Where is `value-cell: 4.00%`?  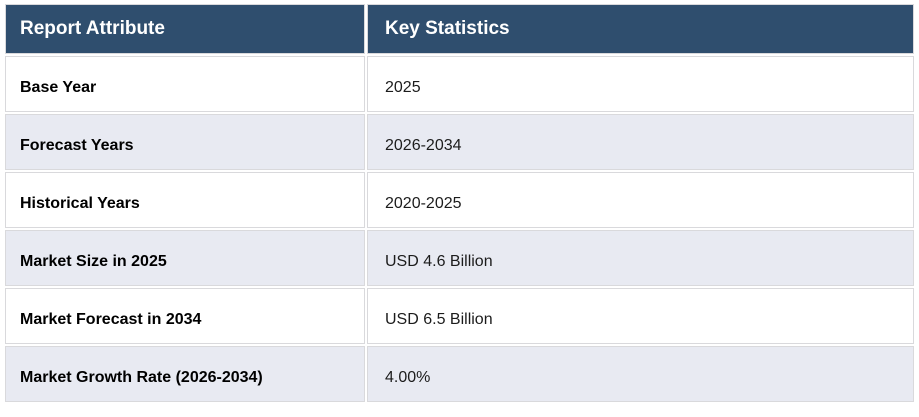 value-cell: 4.00% is located at coordinates (640, 374).